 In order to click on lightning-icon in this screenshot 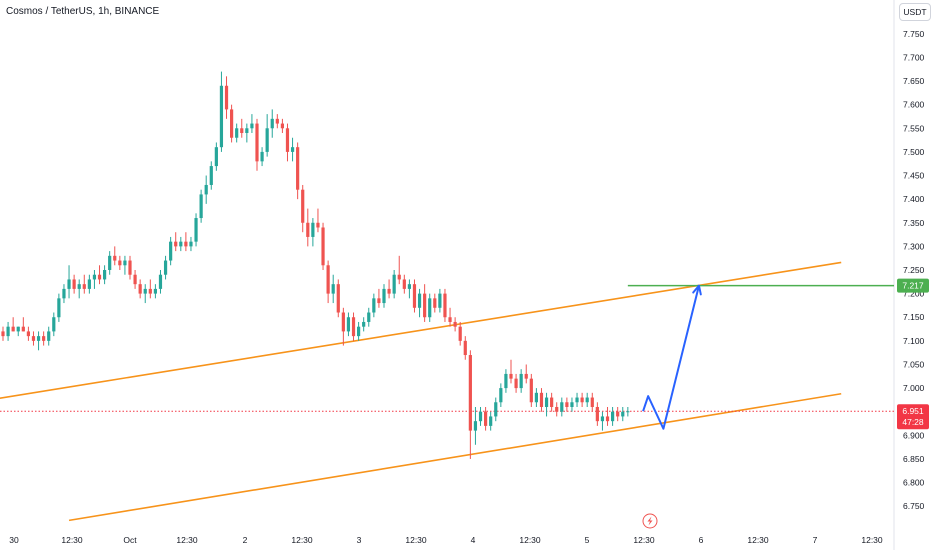, I will do `click(650, 521)`.